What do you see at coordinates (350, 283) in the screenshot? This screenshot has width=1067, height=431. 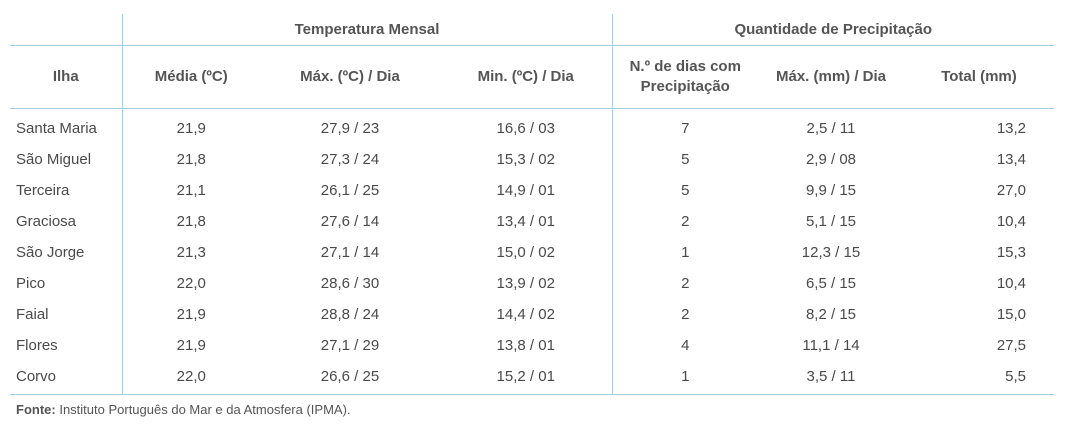 I see `cell-max-temp: 28,6 / 30` at bounding box center [350, 283].